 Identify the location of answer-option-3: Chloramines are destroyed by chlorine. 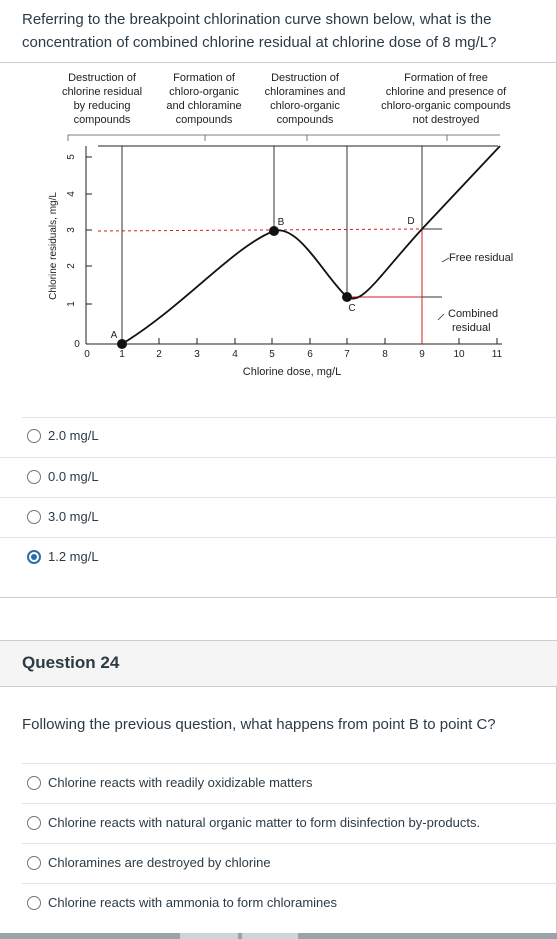
(289, 863).